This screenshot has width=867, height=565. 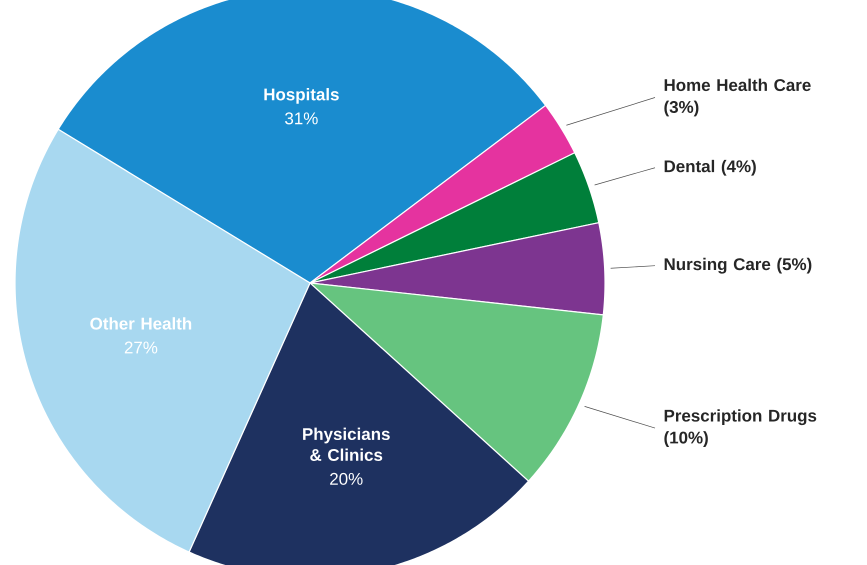 I want to click on data-label: 31%, so click(x=301, y=118).